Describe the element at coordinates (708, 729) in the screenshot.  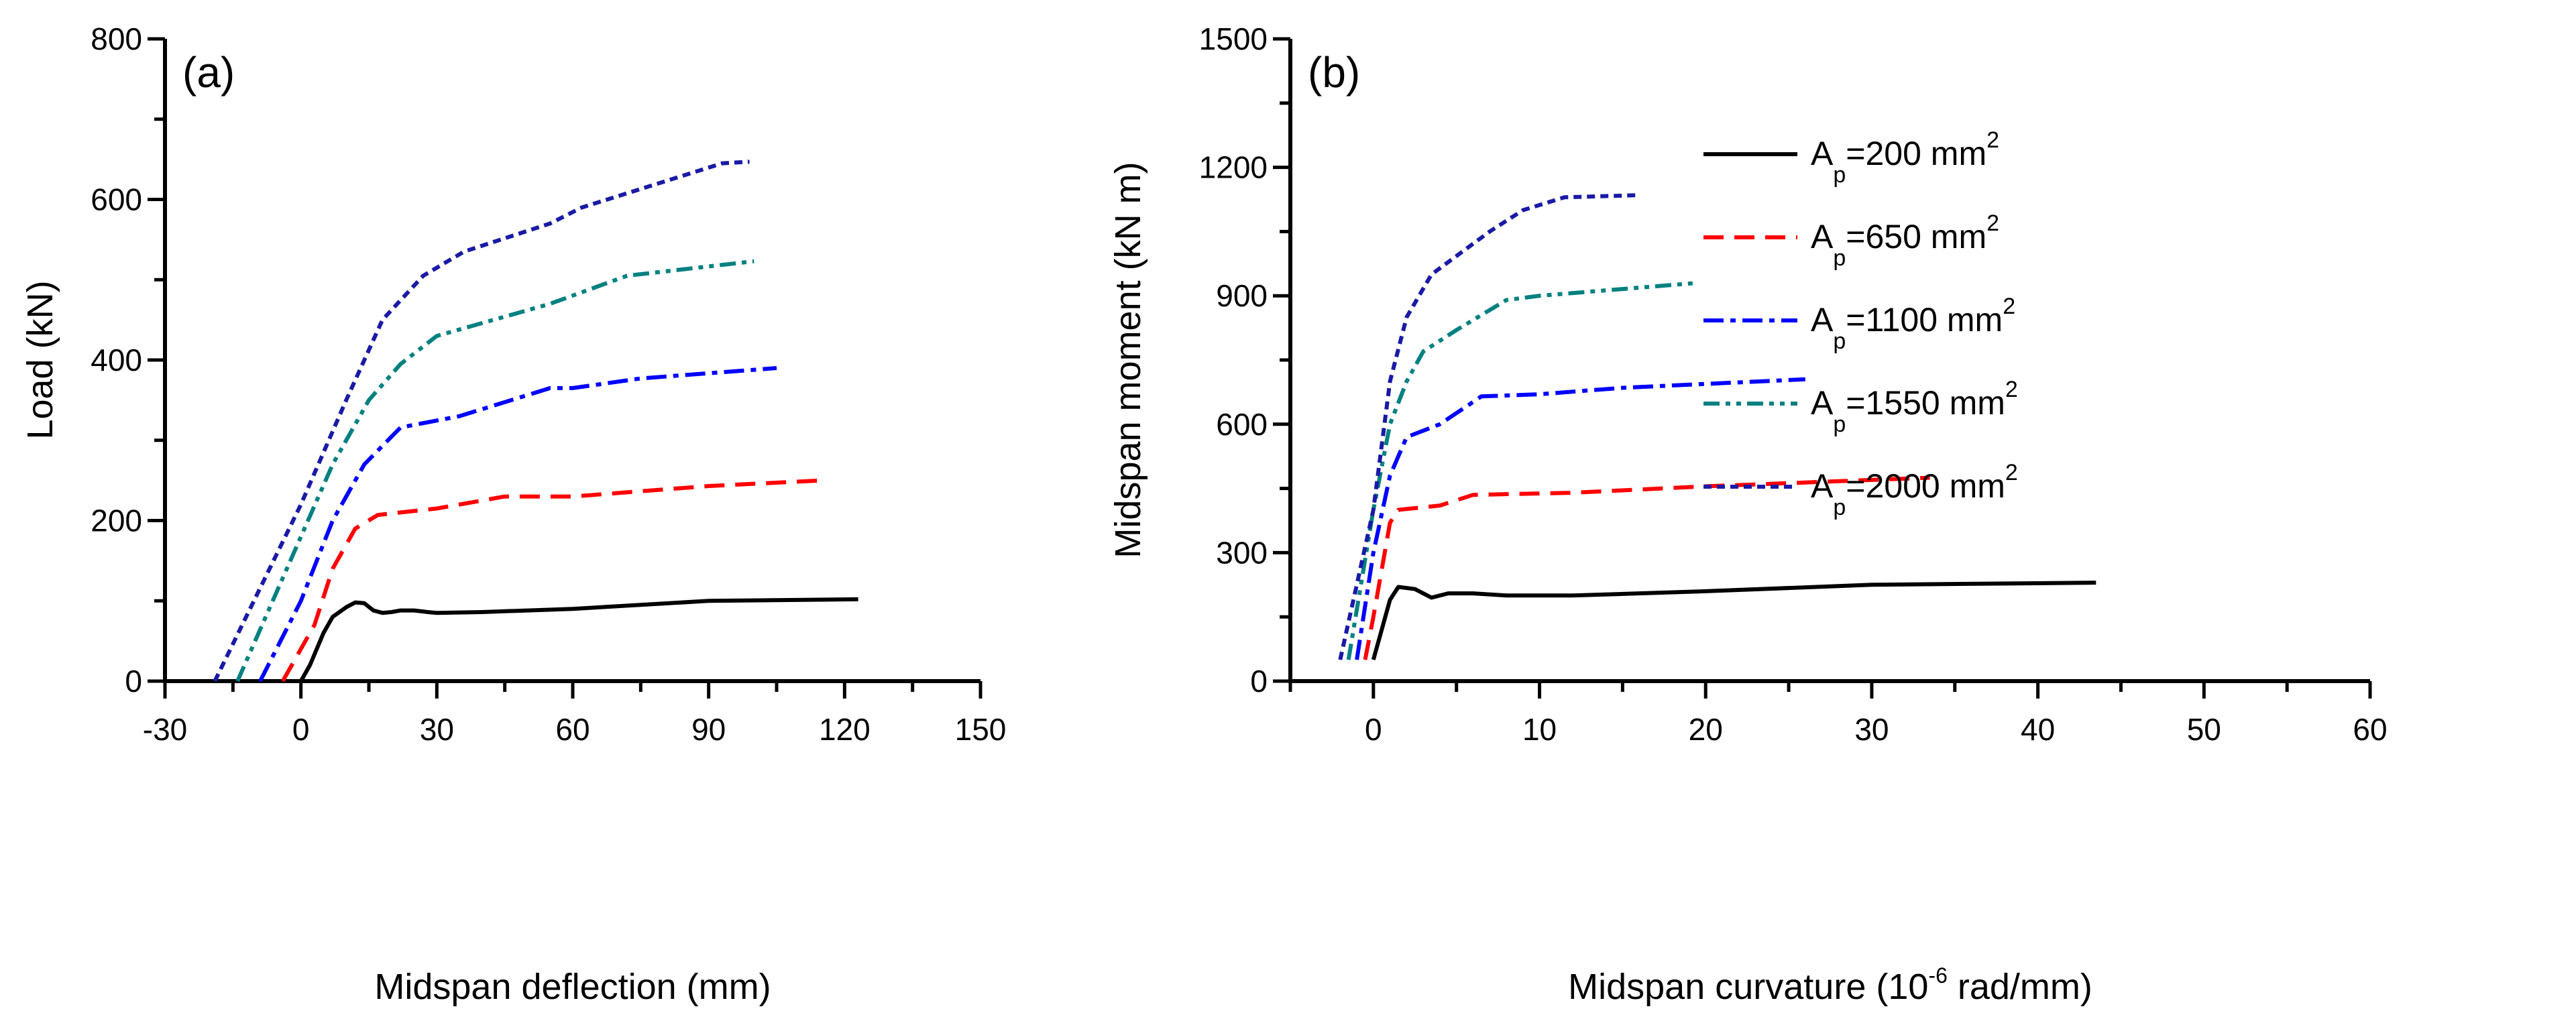
I see `x-tick-label: 90` at that location.